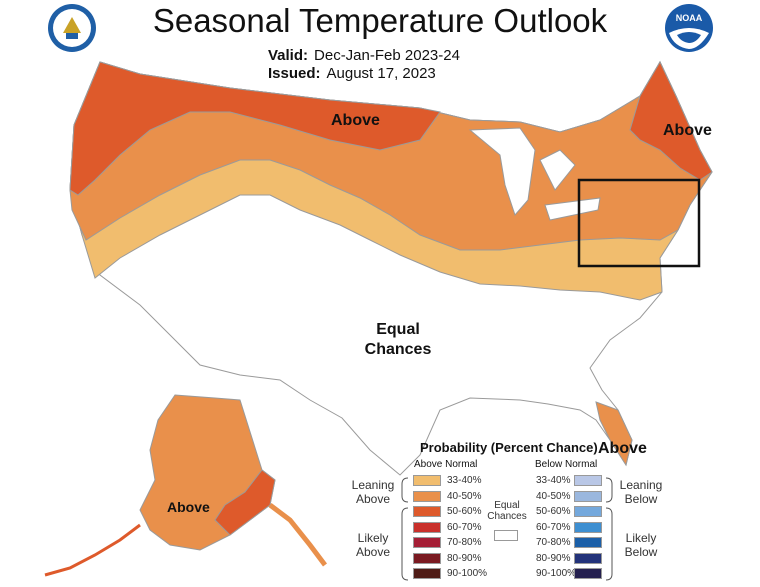 The width and height of the screenshot is (760, 587). What do you see at coordinates (294, 73) in the screenshot?
I see `issued-label: Issued:` at bounding box center [294, 73].